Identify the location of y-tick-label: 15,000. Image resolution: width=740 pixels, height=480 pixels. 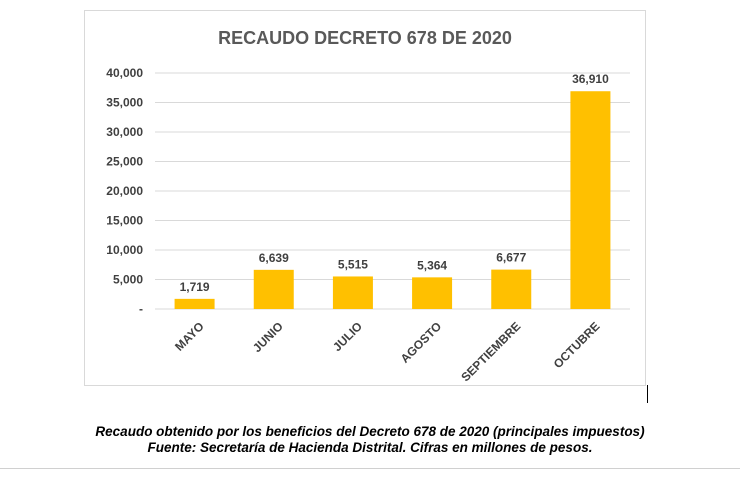
(124, 221).